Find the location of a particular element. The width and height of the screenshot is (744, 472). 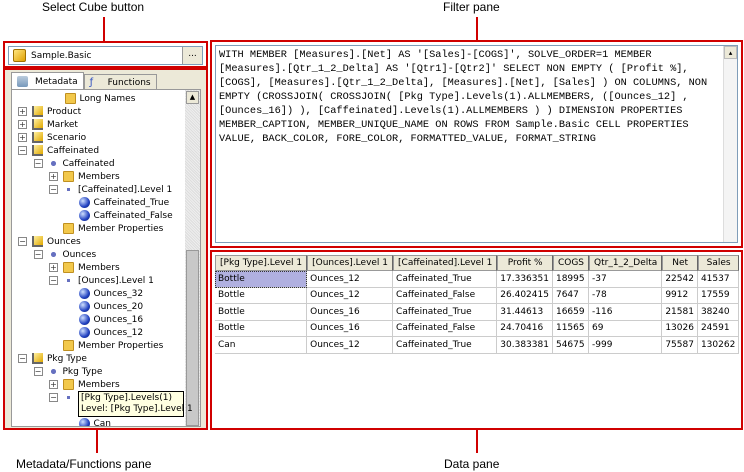

table-cell: 17559 is located at coordinates (718, 295).